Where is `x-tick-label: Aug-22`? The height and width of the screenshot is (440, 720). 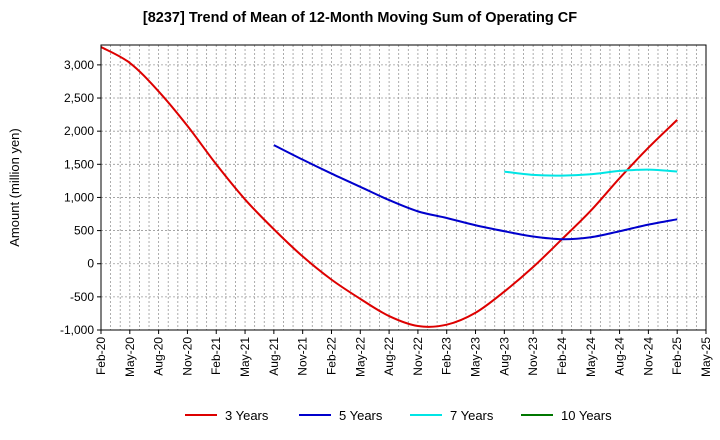
x-tick-label: Aug-22 is located at coordinates (389, 356).